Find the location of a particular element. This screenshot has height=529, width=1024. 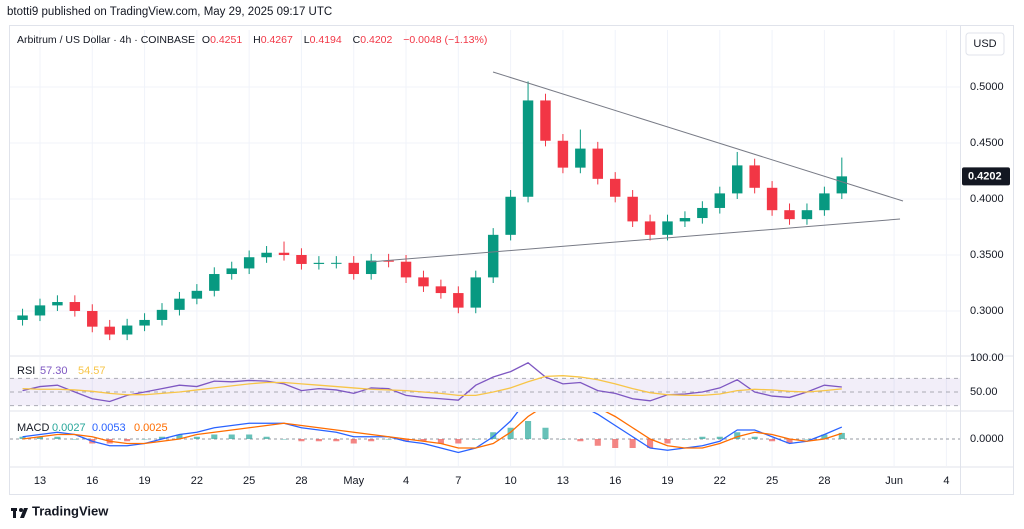

currency-button is located at coordinates (985, 44).